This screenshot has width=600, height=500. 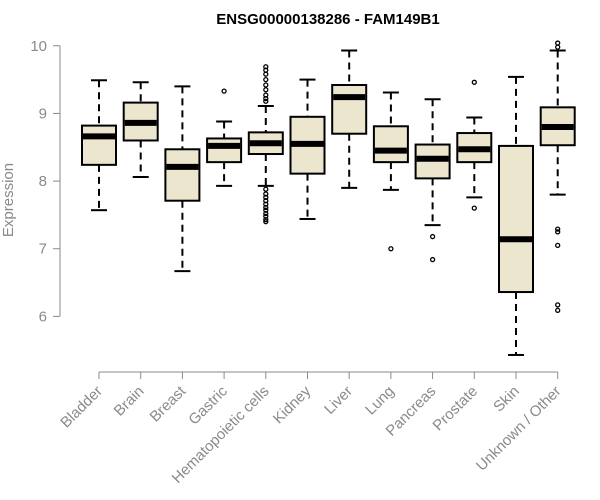 I want to click on y-axis-label: Expression, so click(x=8, y=200).